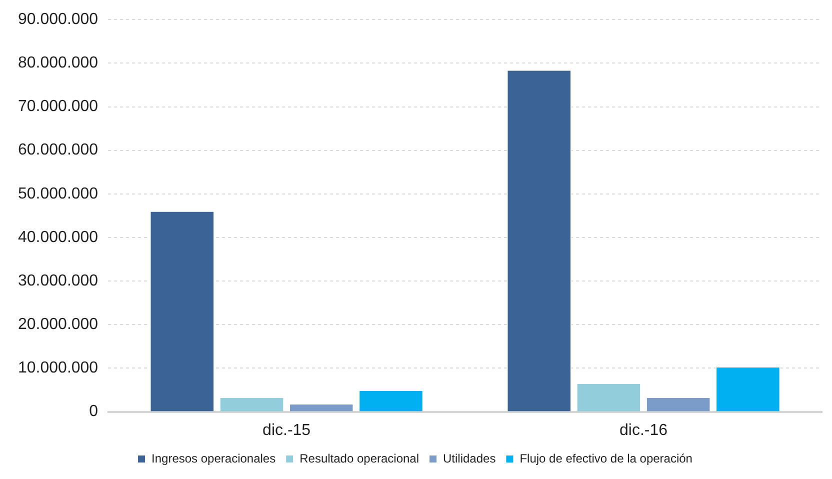 This screenshot has width=832, height=479. What do you see at coordinates (644, 430) in the screenshot?
I see `x-tick-label: dic.-16` at bounding box center [644, 430].